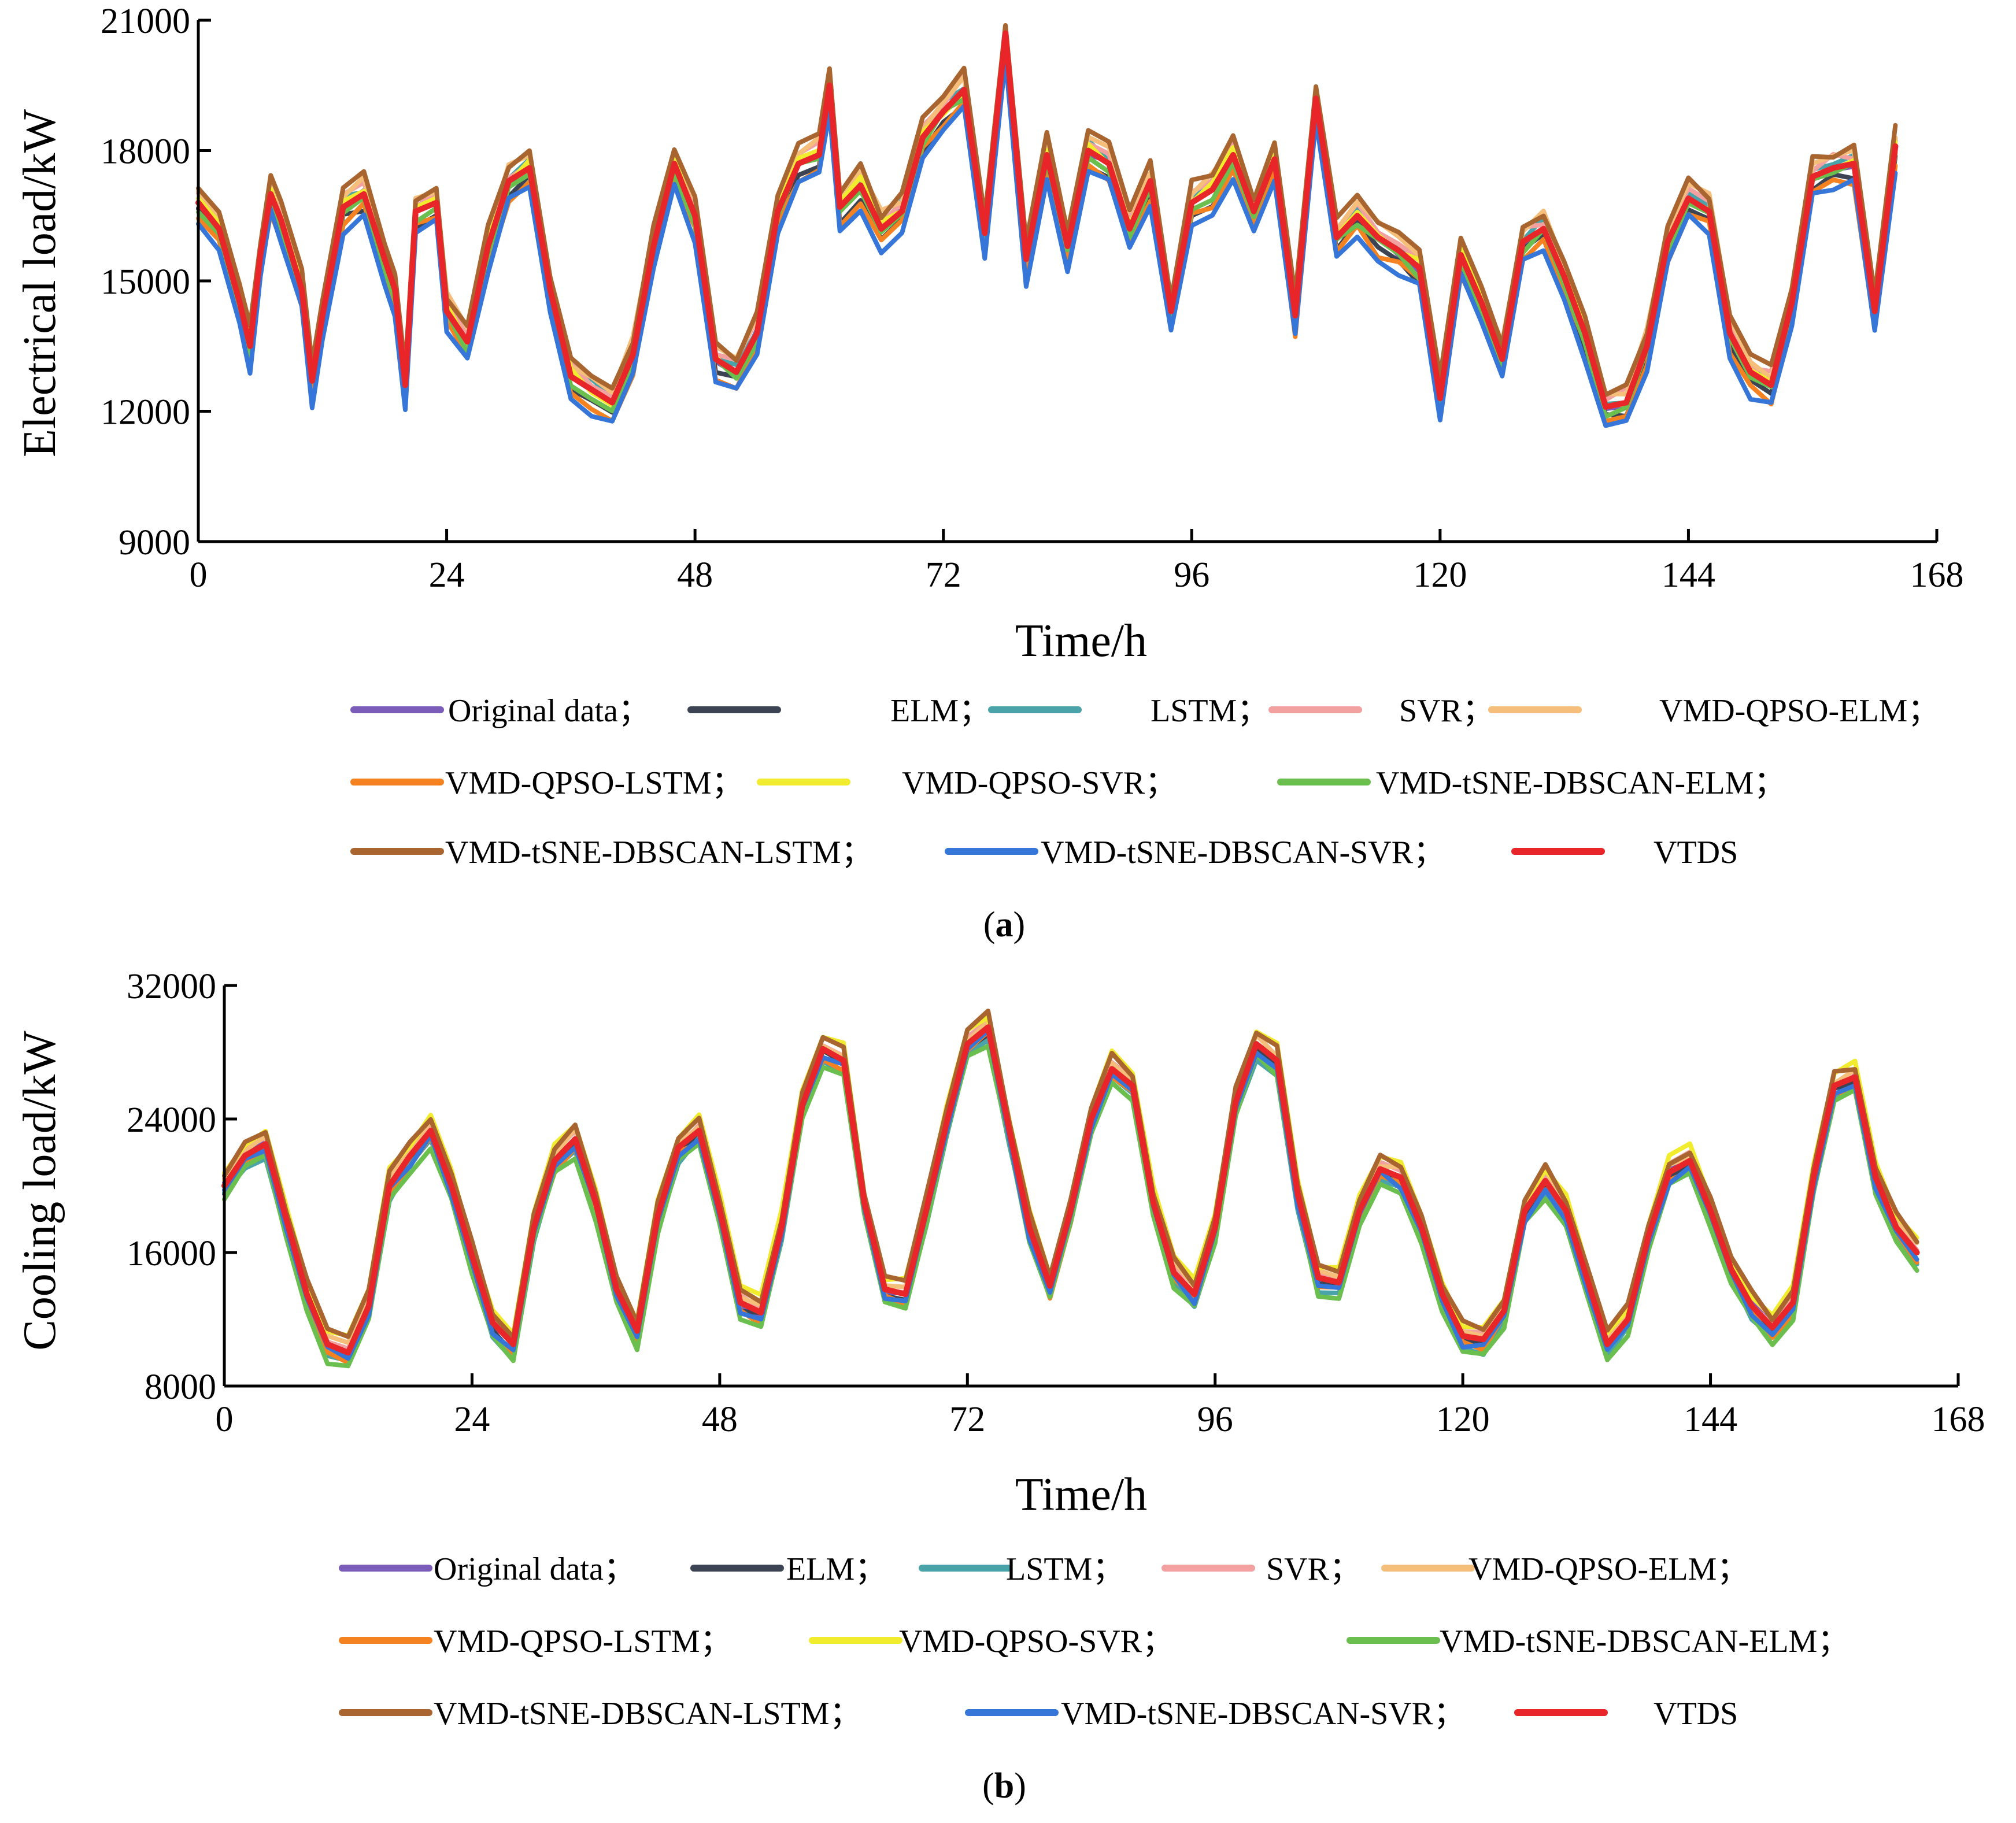  Describe the element at coordinates (1036, 1641) in the screenshot. I see `legend-label-b-6: VMD-QPSO-SVR；` at that location.